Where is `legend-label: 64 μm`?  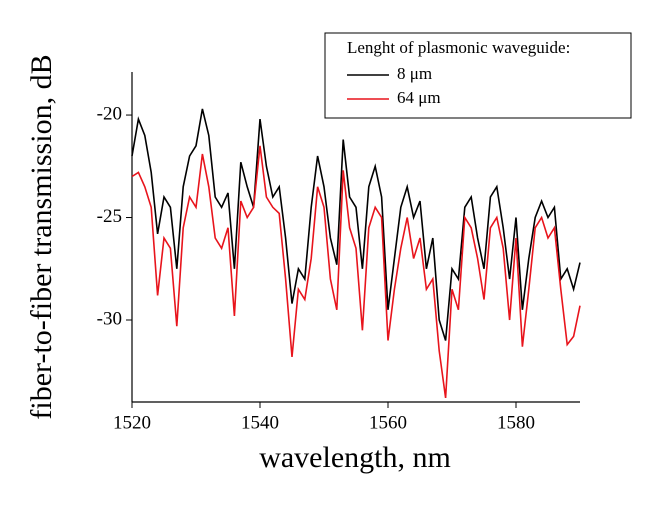 legend-label: 64 μm is located at coordinates (419, 97).